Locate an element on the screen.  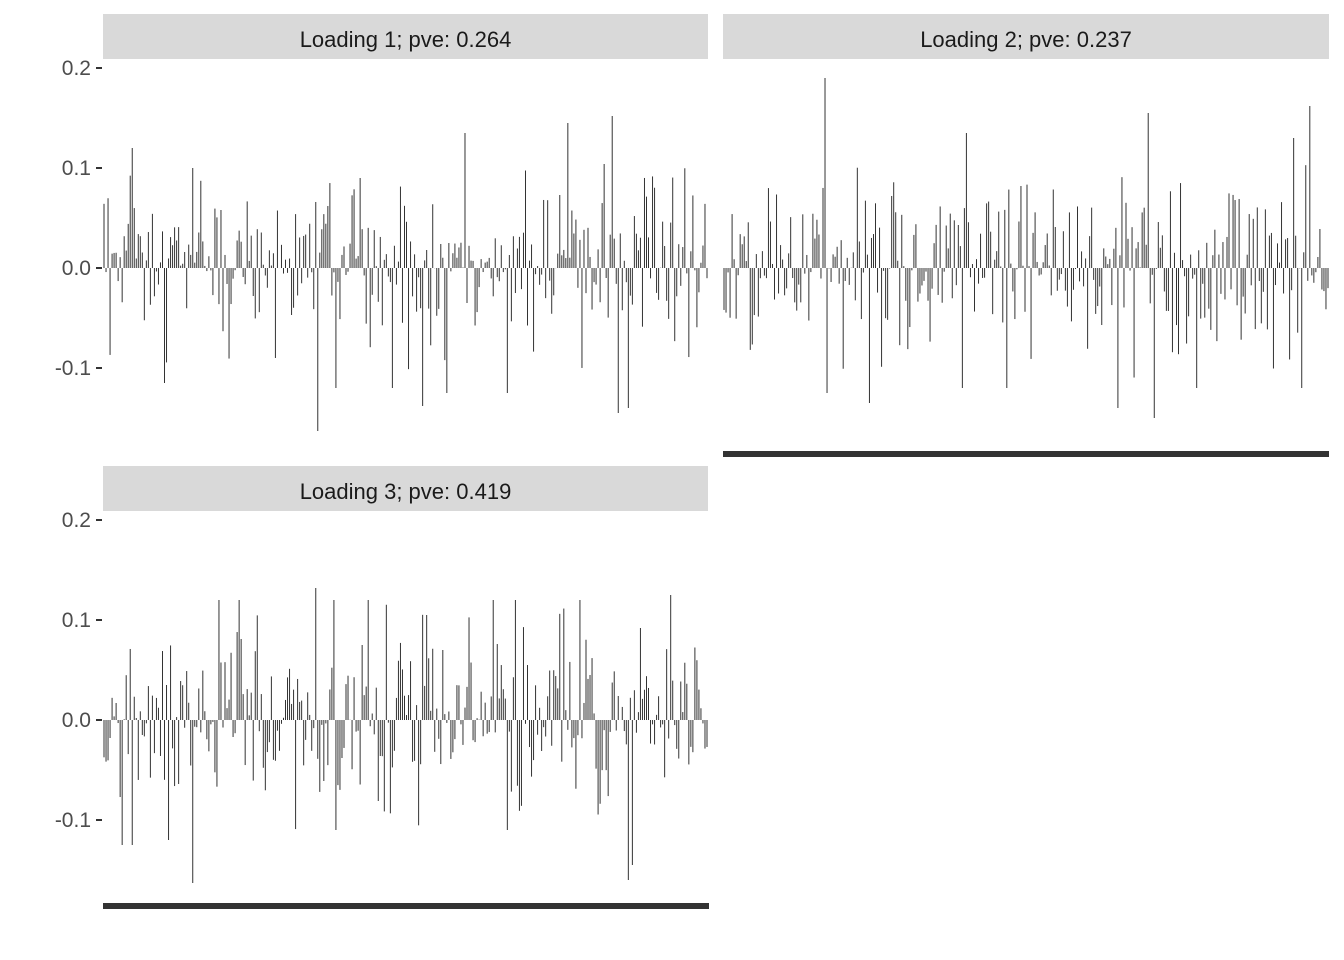
panel-2-strip is located at coordinates (1026, 36).